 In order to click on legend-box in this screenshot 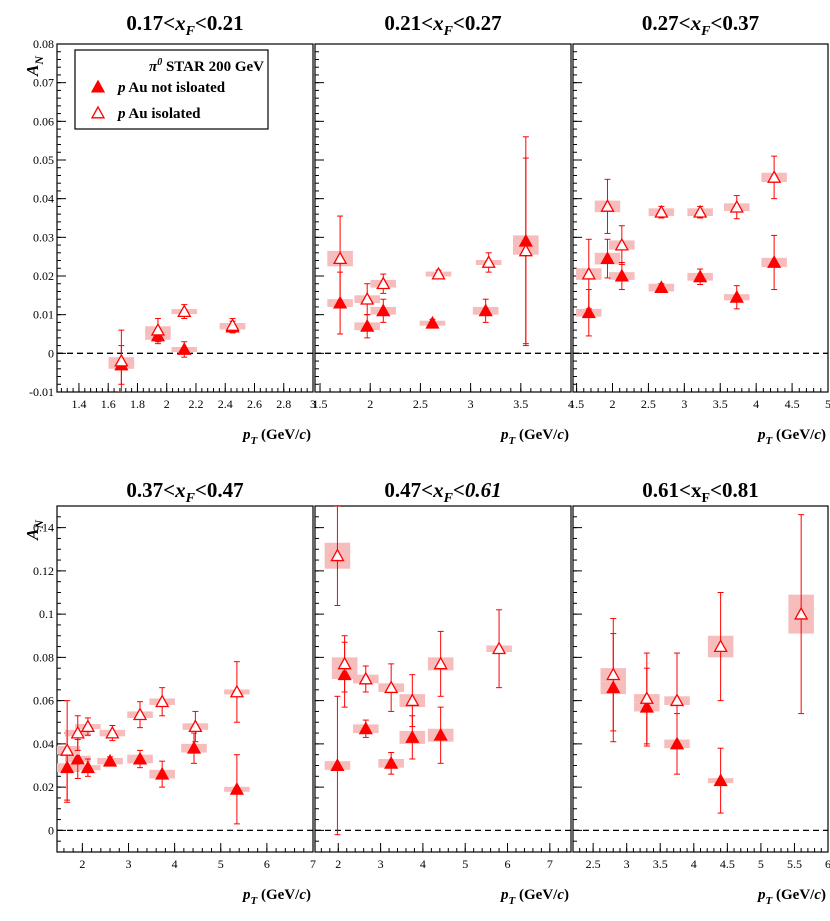, I will do `click(171, 89)`.